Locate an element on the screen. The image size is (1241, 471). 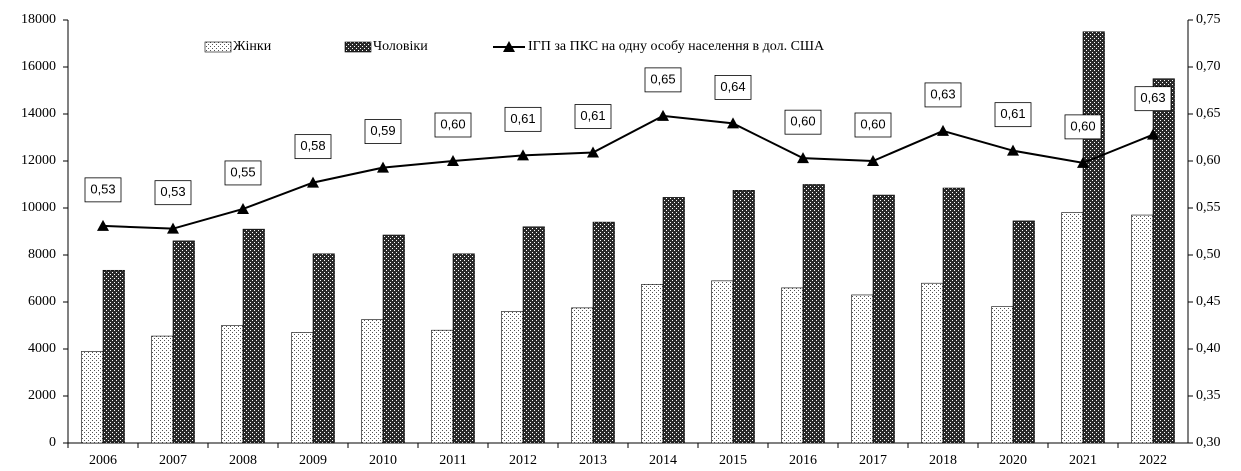
data-label: 0,63 is located at coordinates (942, 93).